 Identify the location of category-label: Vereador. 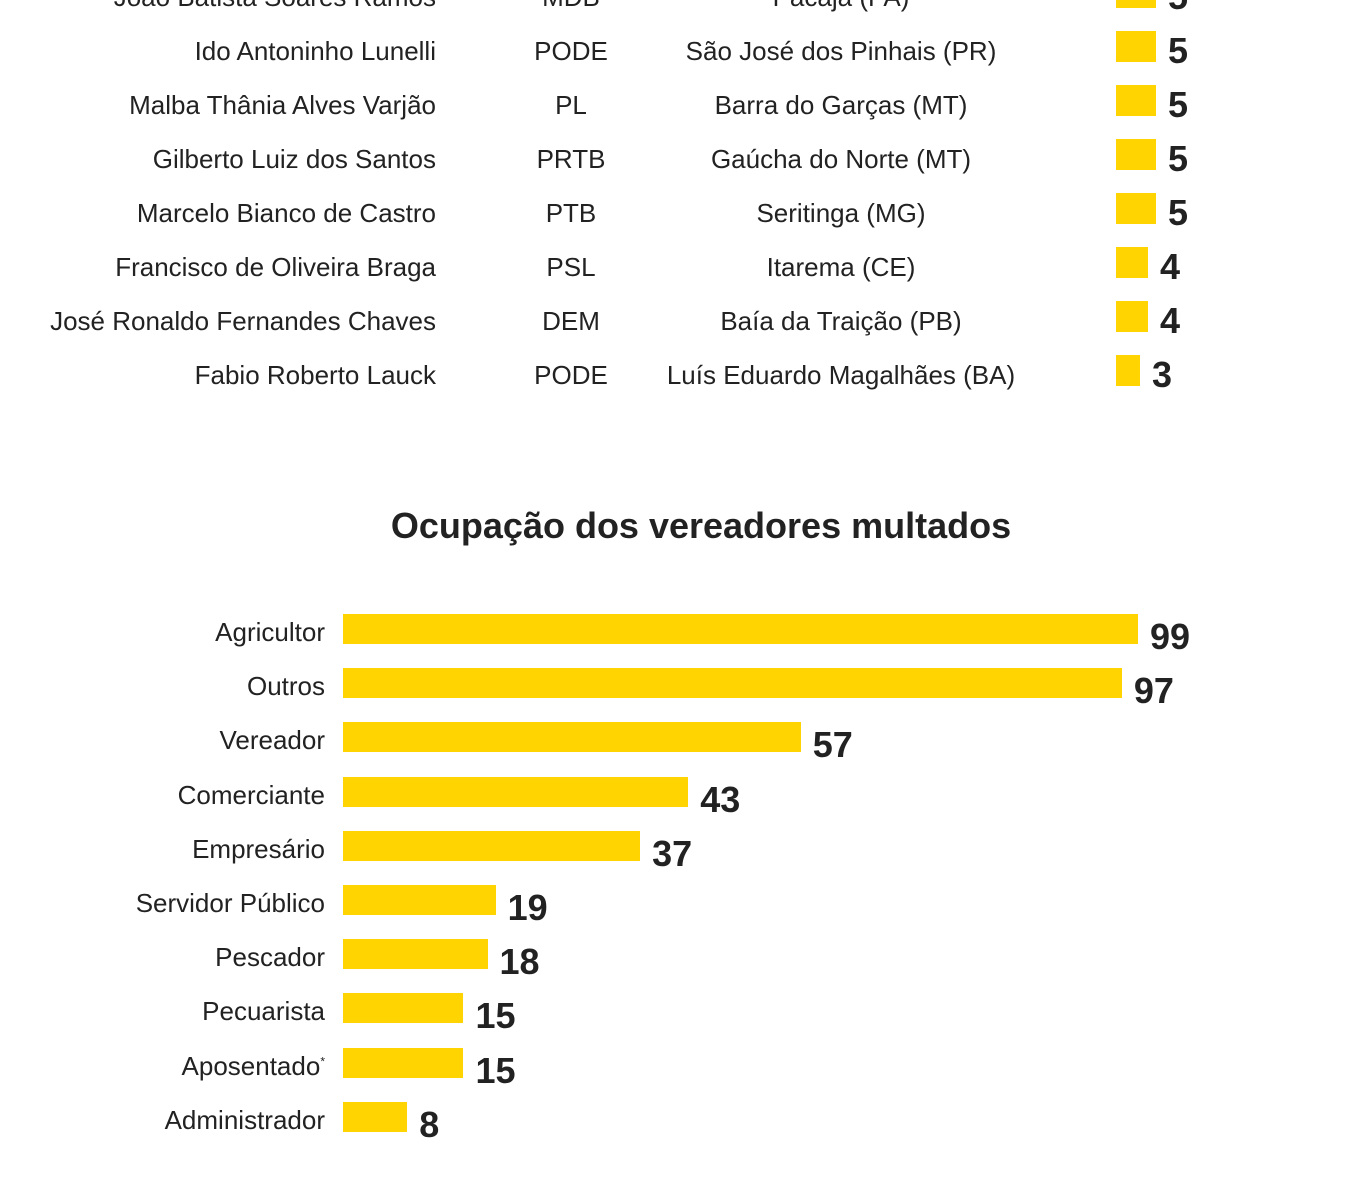
(272, 740).